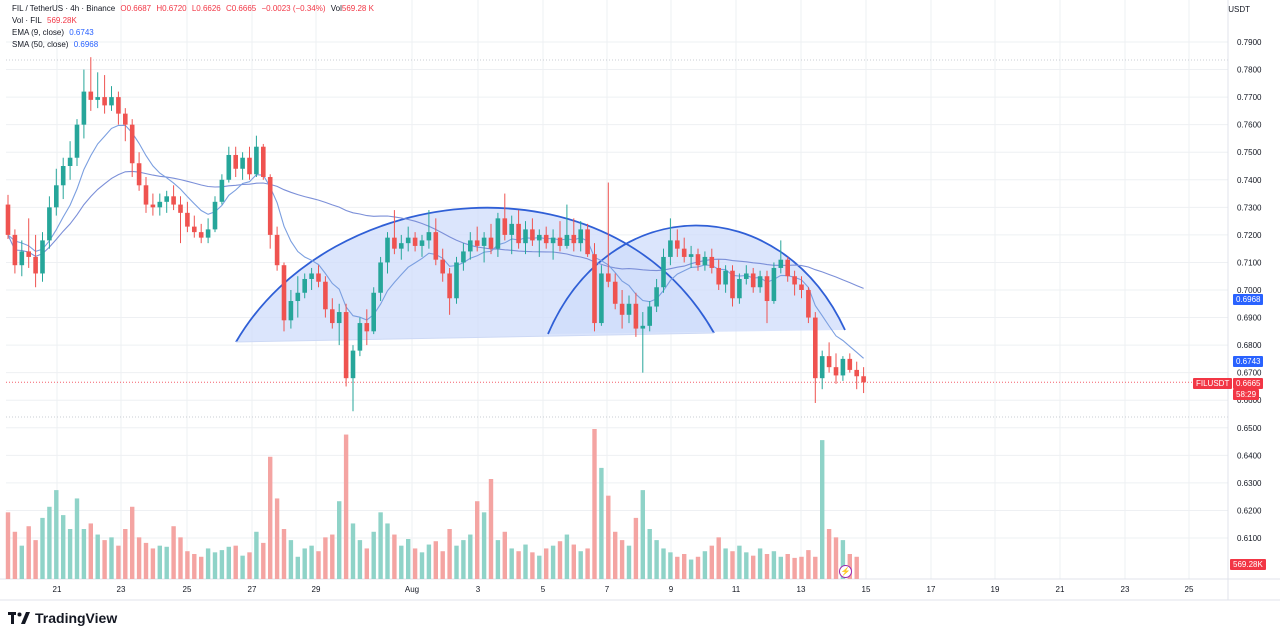 This screenshot has height=642, width=1280. I want to click on legend-ema-label: EMA (9, close), so click(38, 32).